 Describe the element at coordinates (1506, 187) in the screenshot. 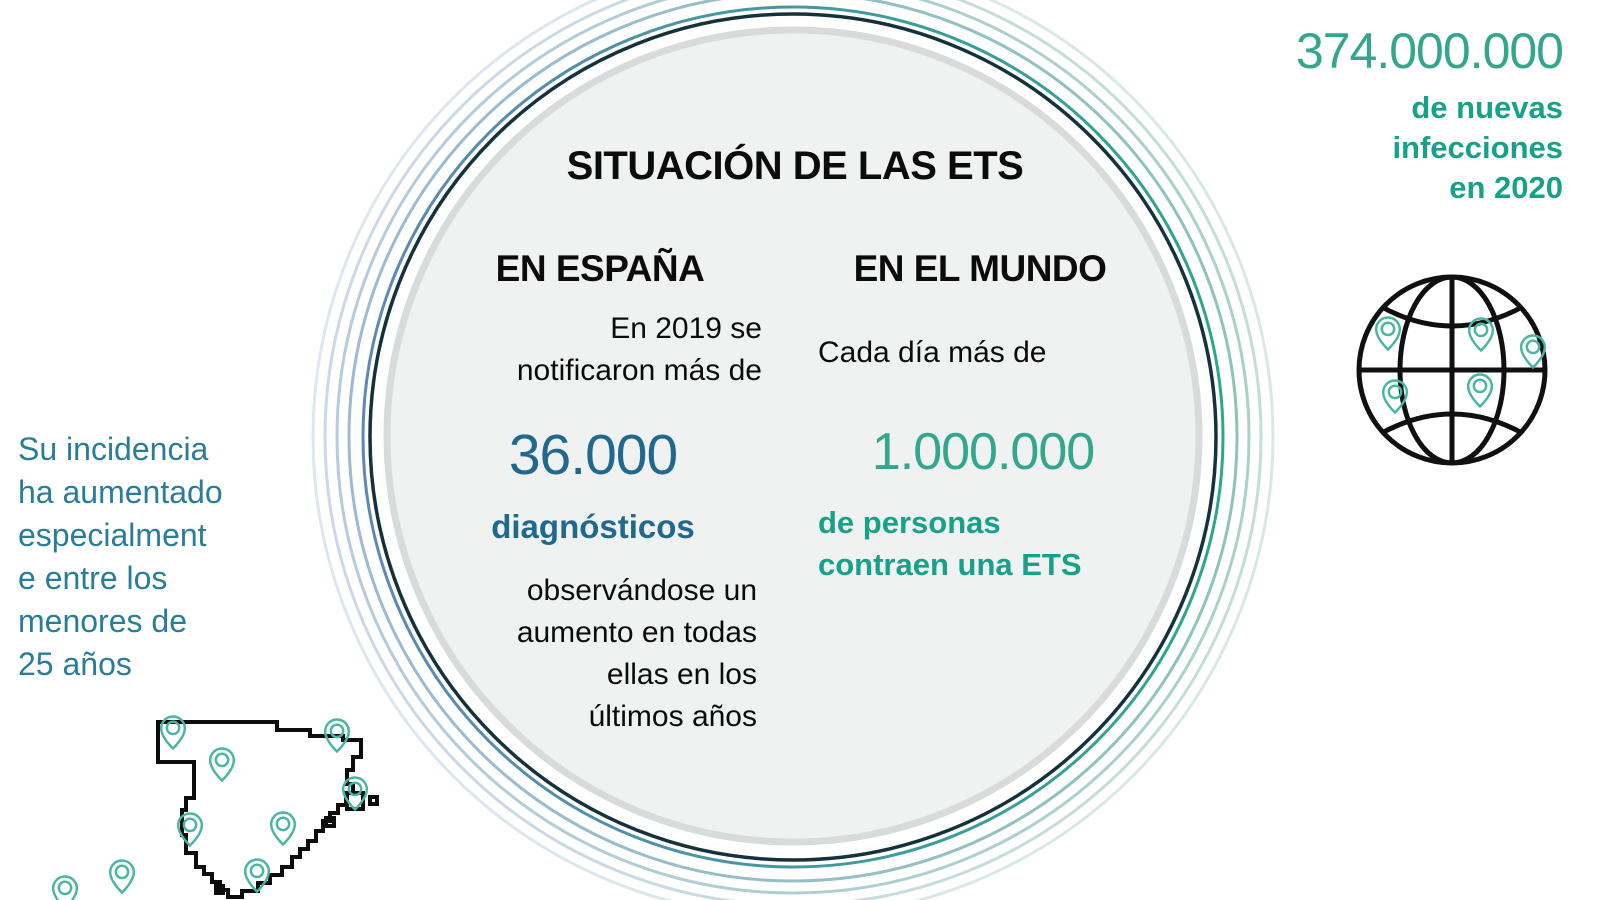

I see `global-stat-label-line: en 2020` at that location.